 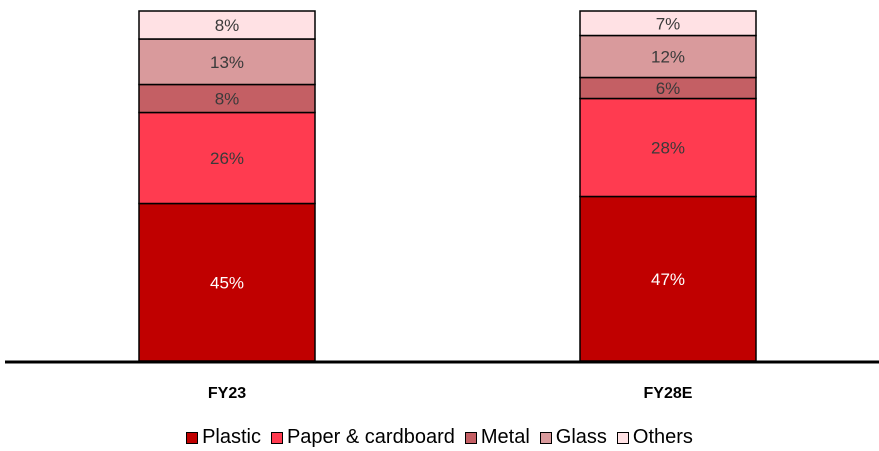 I want to click on data-label-fy28e-3: 12%, so click(x=668, y=57).